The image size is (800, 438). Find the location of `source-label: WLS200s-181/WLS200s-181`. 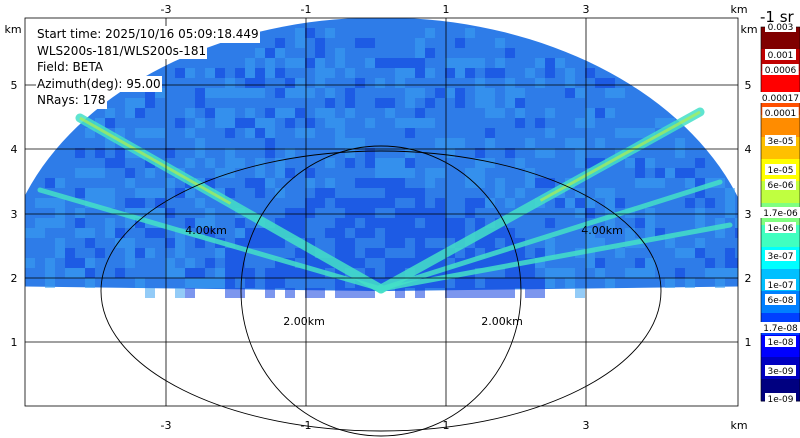

source-label: WLS200s-181/WLS200s-181 is located at coordinates (122, 51).